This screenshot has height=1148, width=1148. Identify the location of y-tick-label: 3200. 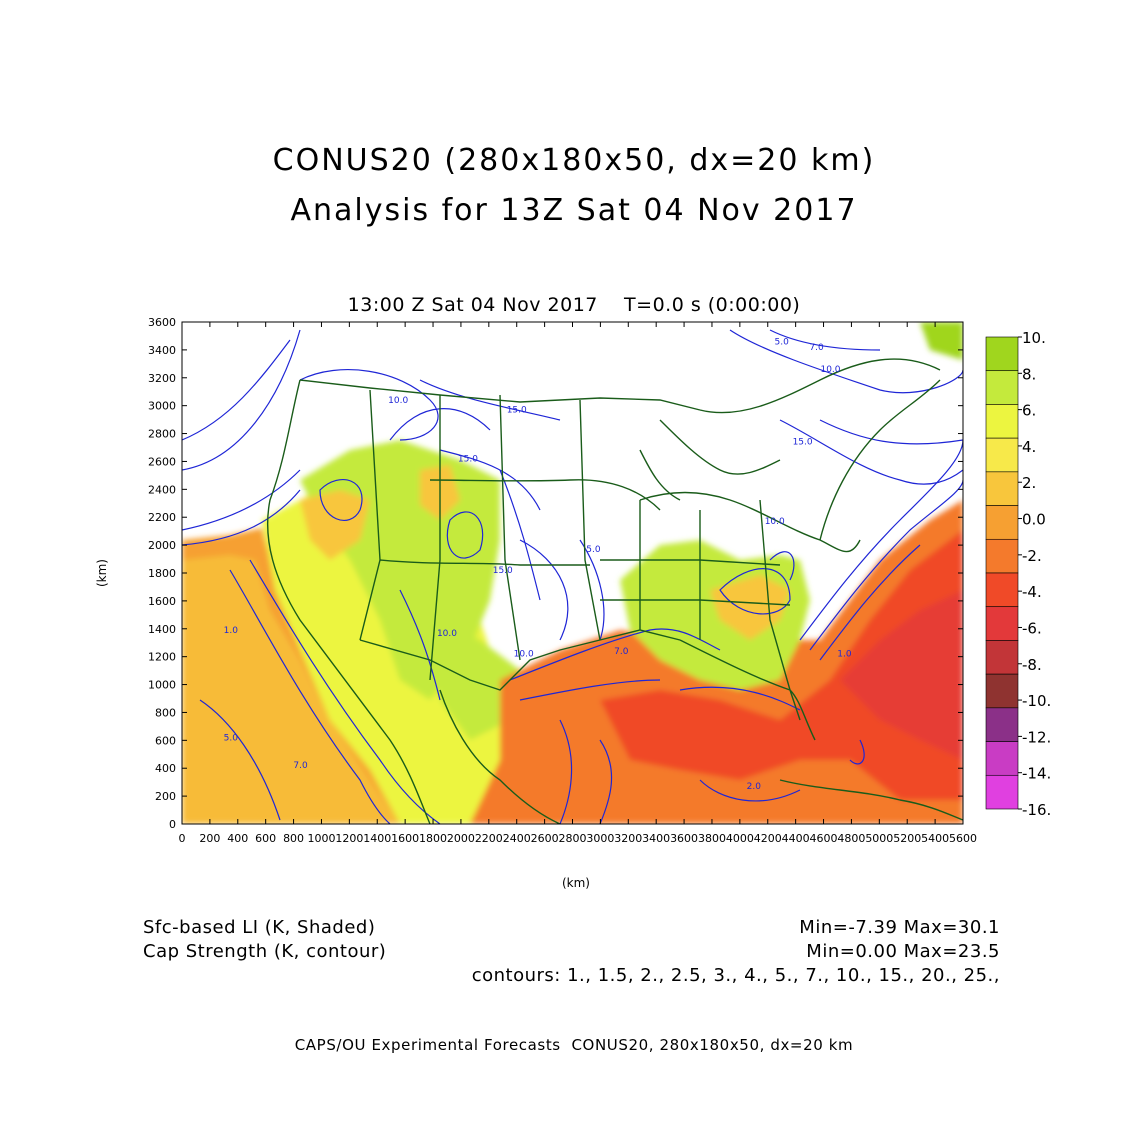
(162, 378).